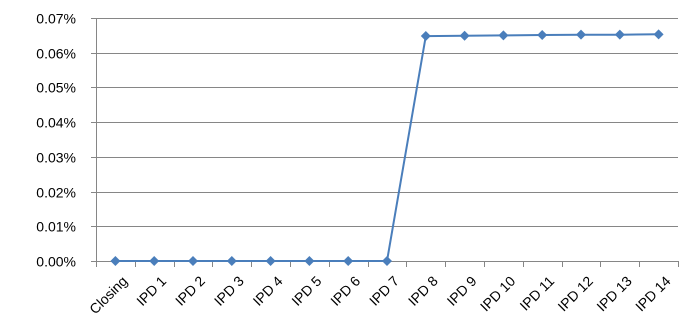 Image resolution: width=679 pixels, height=332 pixels. What do you see at coordinates (56, 158) in the screenshot?
I see `y-tick-label: 0.03%` at bounding box center [56, 158].